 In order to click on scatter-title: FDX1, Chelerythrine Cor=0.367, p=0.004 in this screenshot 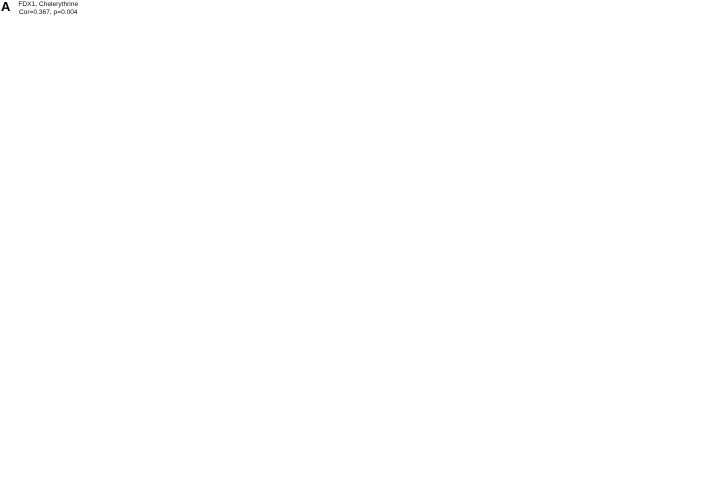, I will do `click(48, 9)`.